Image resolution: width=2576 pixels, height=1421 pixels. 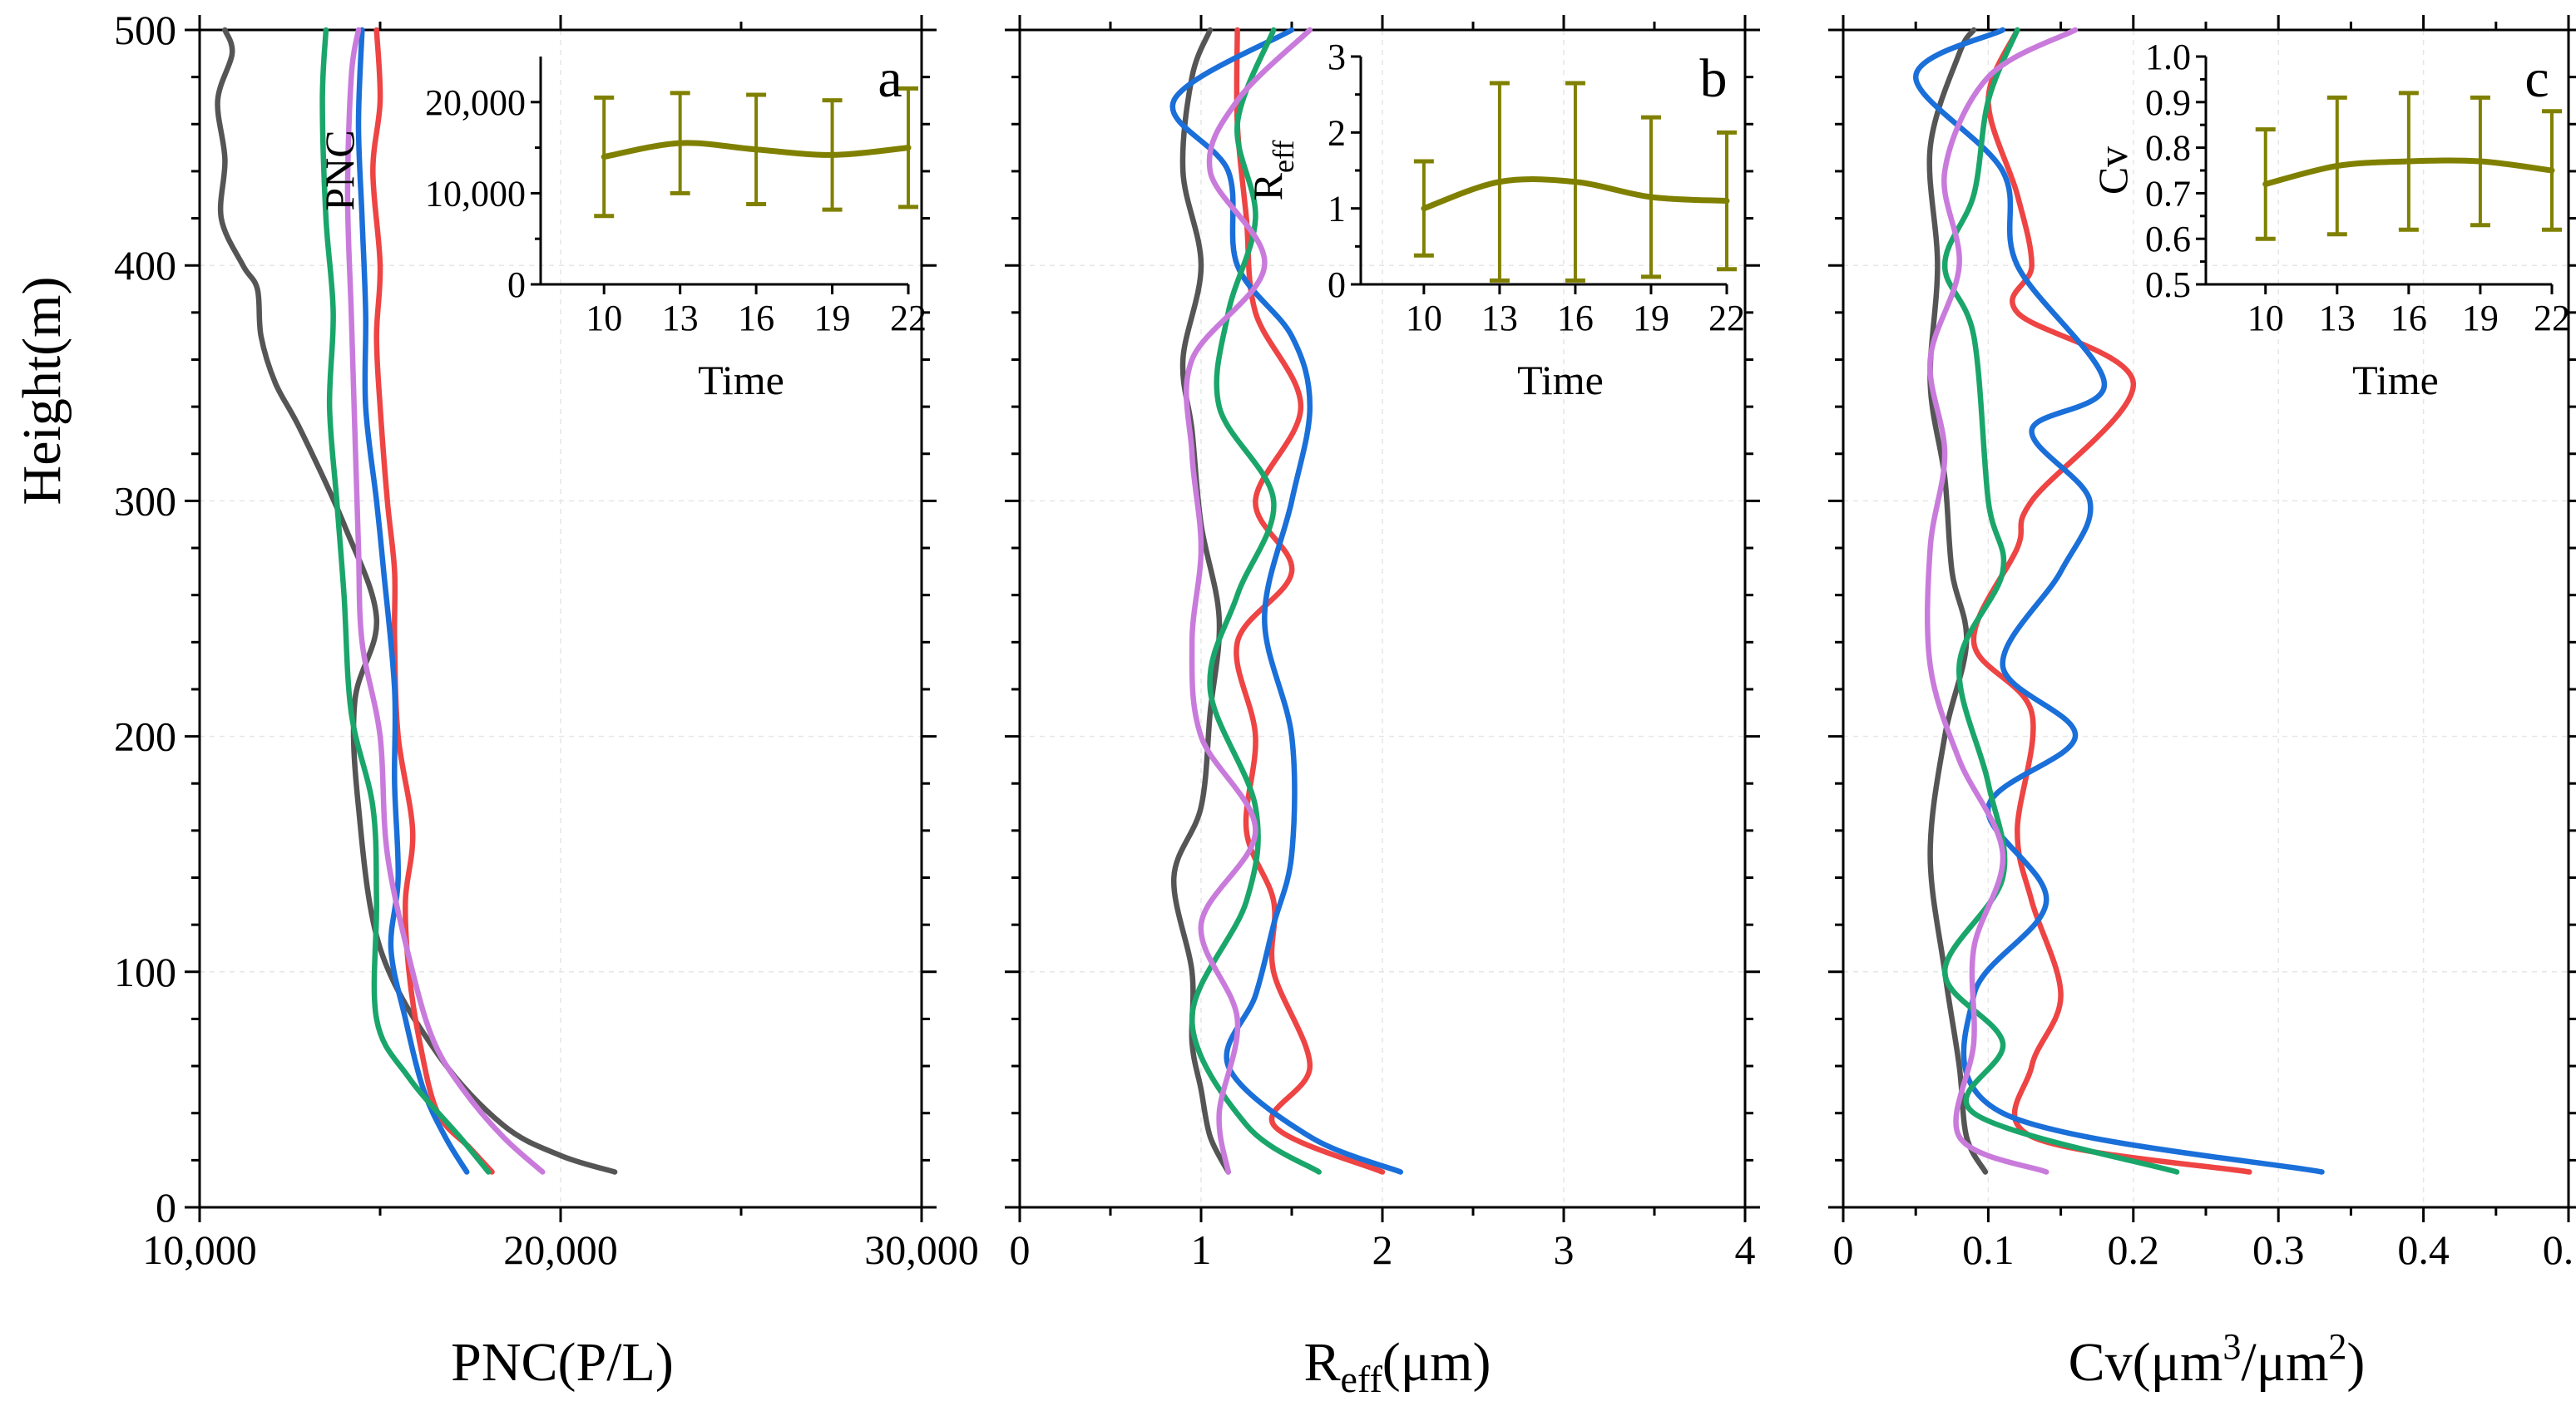 I want to click on x-tick-label: 3, so click(x=1564, y=1249).